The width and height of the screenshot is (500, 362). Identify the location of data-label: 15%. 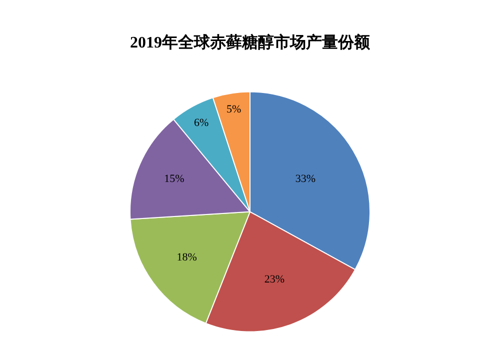
(174, 178).